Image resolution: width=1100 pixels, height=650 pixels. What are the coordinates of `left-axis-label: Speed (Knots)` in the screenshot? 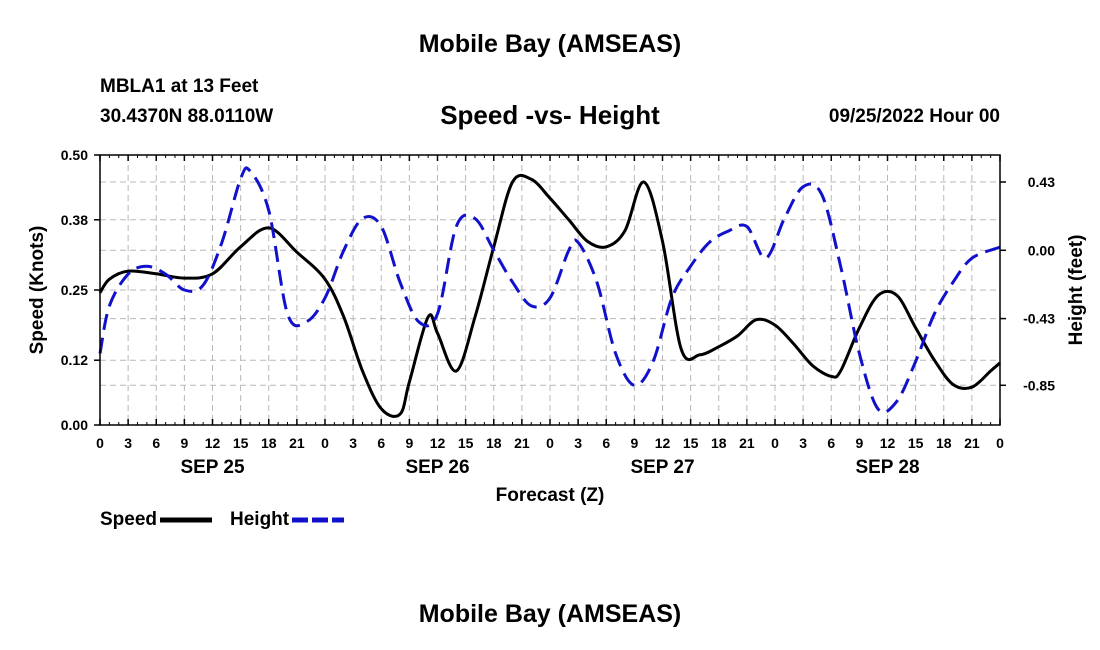 It's located at (37, 290).